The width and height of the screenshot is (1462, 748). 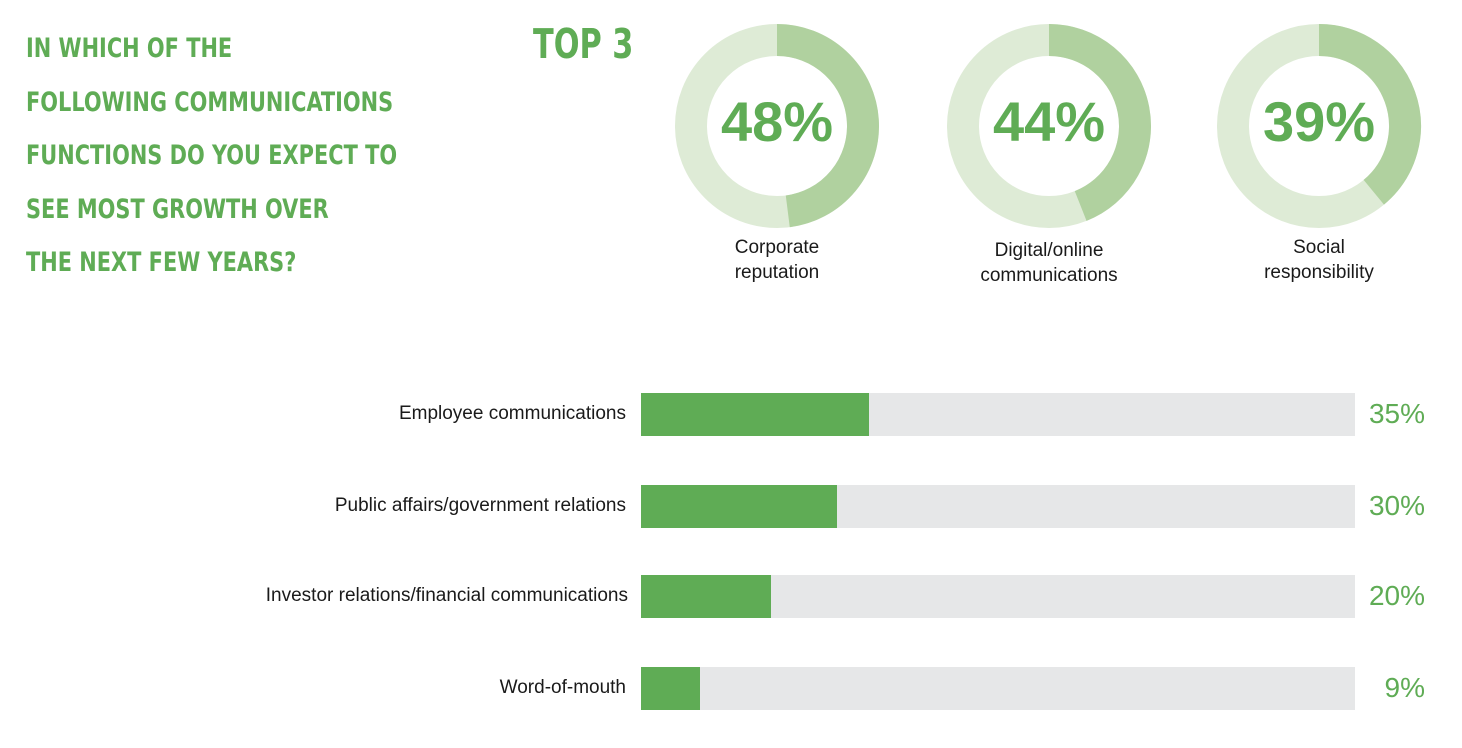 I want to click on question-line: FUNCTIONS DO YOU EXPECT TO, so click(x=212, y=155).